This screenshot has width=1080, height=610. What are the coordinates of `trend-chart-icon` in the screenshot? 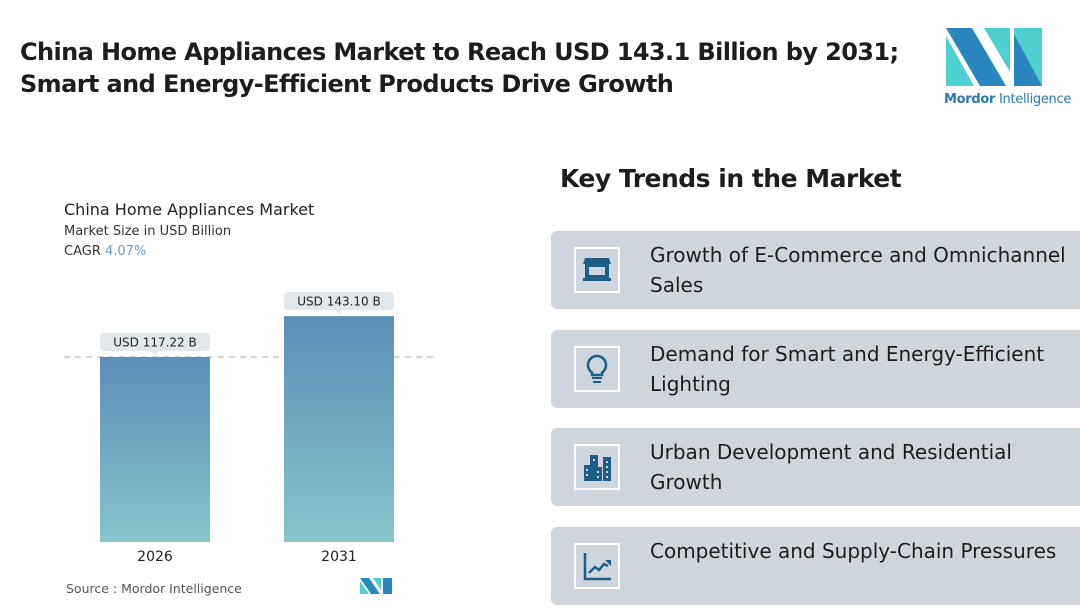 It's located at (597, 565).